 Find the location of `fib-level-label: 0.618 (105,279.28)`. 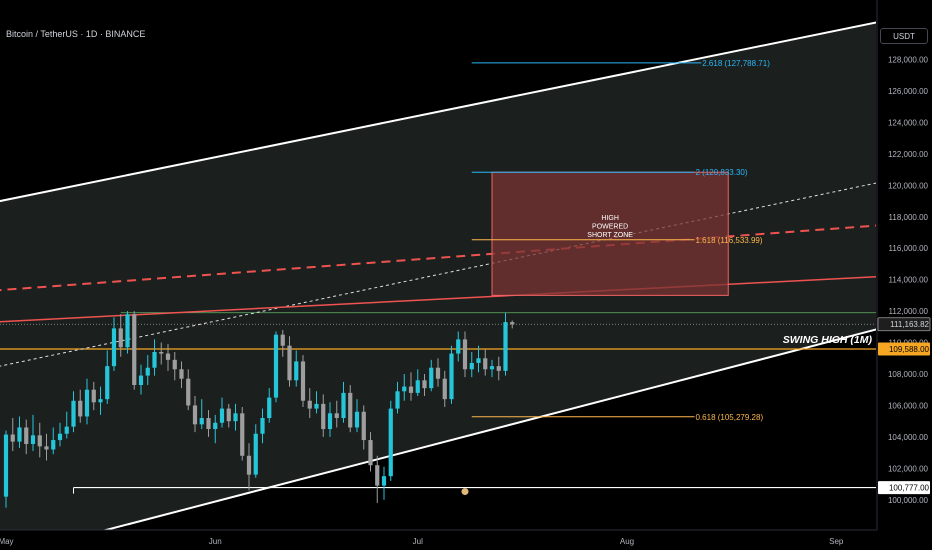

fib-level-label: 0.618 (105,279.28) is located at coordinates (730, 417).